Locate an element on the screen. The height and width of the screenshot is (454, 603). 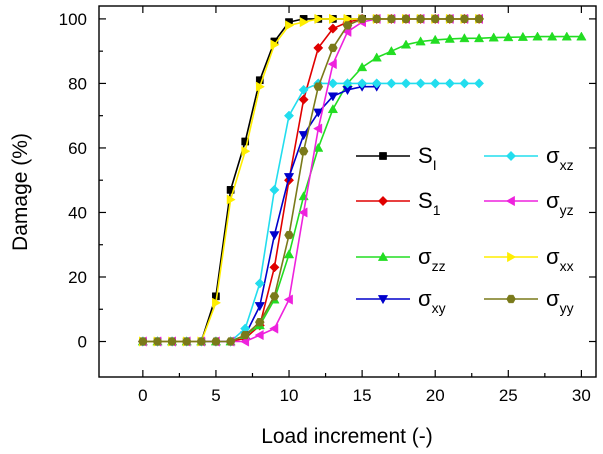
legend-entry-syy: σyy is located at coordinates (529, 301).